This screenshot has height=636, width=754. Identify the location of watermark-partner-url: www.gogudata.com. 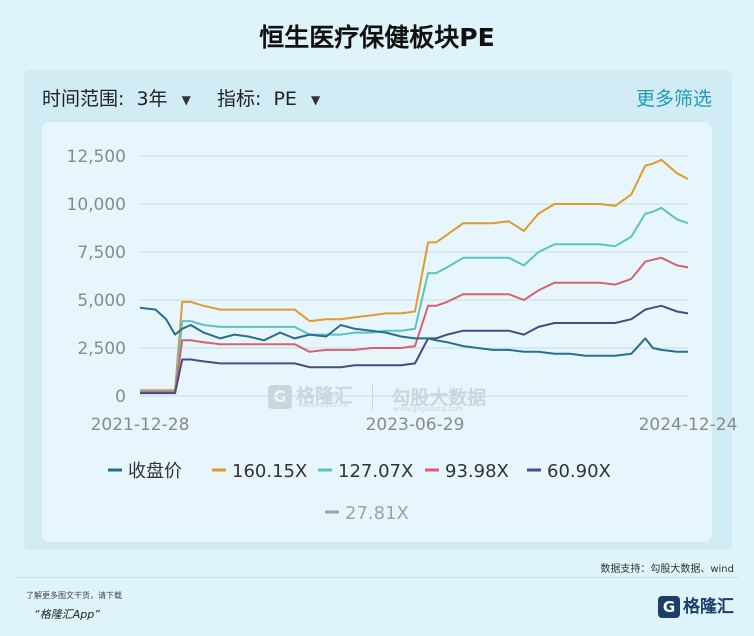
(428, 409).